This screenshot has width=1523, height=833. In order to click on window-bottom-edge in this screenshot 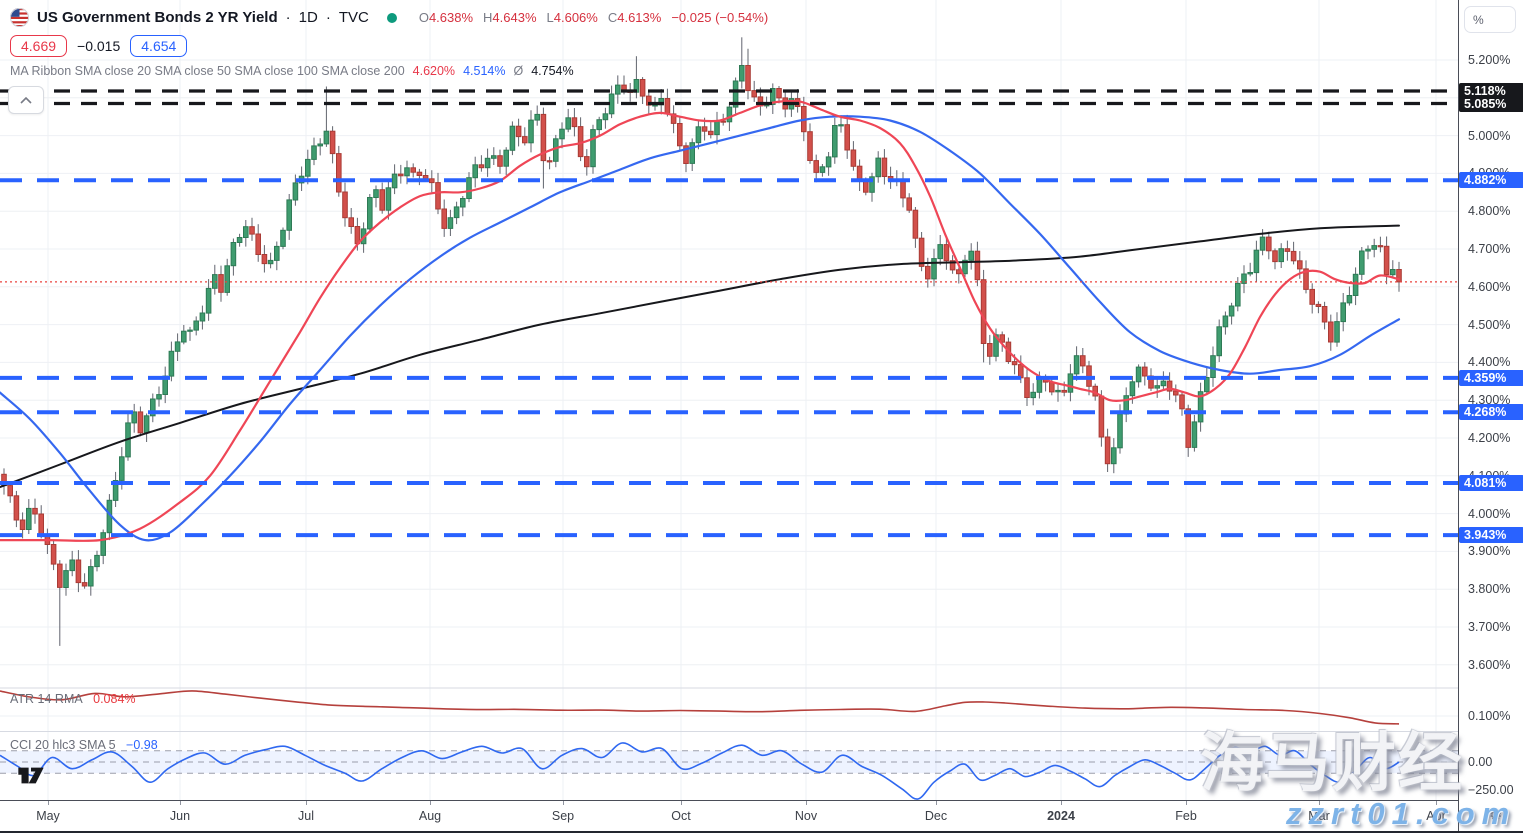, I will do `click(761, 832)`.